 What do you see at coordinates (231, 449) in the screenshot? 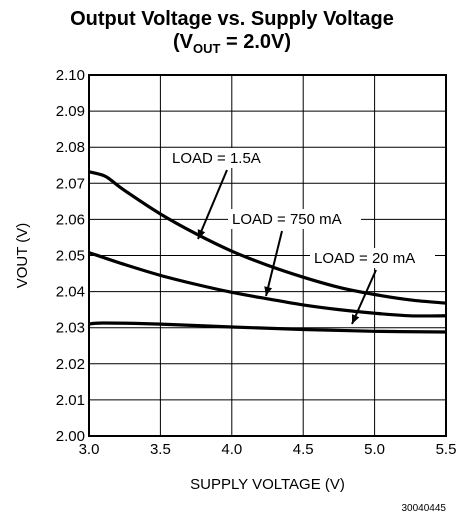
I see `x-tick-label: 4.0` at bounding box center [231, 449].